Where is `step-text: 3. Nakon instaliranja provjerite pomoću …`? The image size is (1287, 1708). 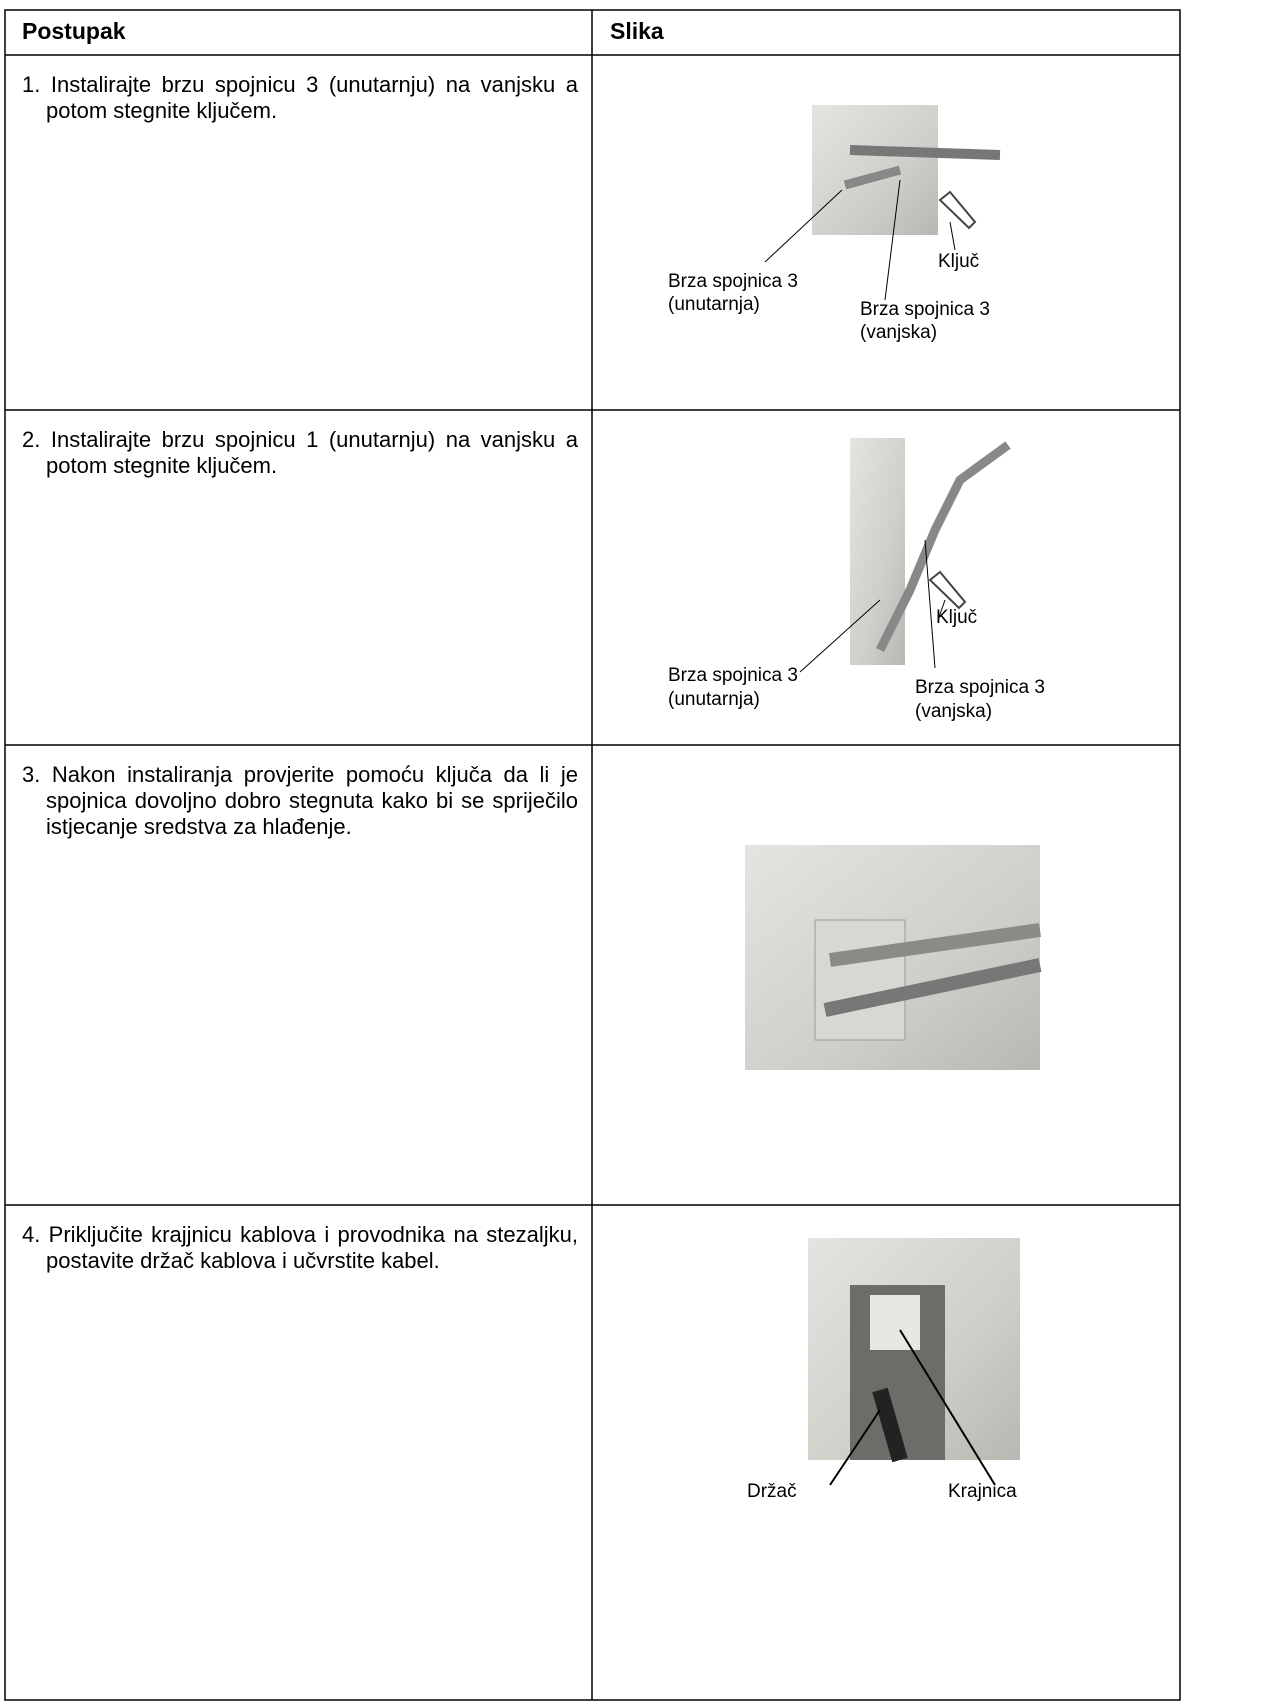 step-text: 3. Nakon instaliranja provjerite pomoću … is located at coordinates (300, 800).